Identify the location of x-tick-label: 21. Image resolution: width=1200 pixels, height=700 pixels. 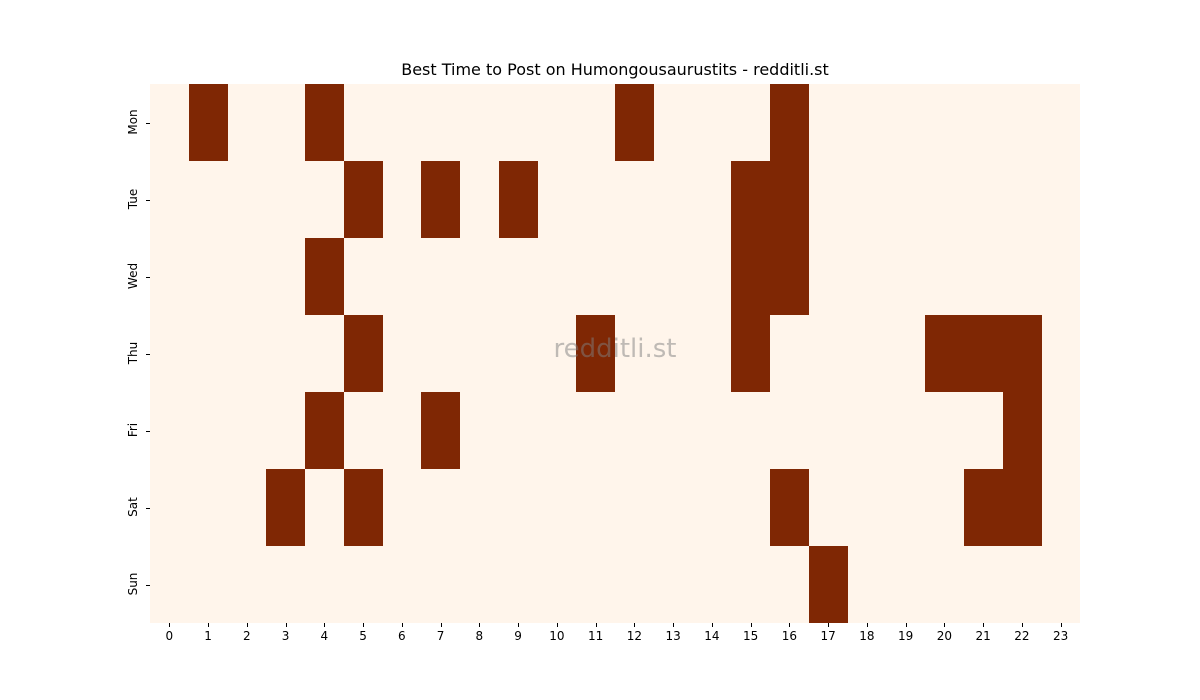
(983, 636).